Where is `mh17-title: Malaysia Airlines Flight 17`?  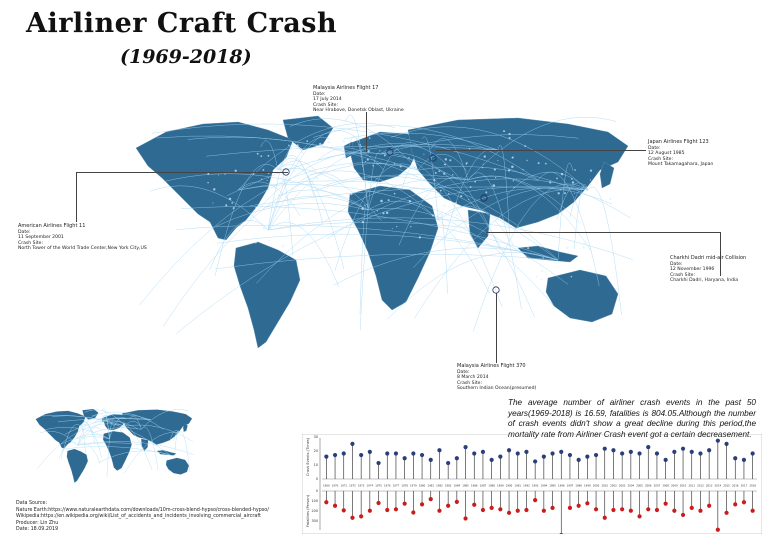 mh17-title: Malaysia Airlines Flight 17 is located at coordinates (346, 88).